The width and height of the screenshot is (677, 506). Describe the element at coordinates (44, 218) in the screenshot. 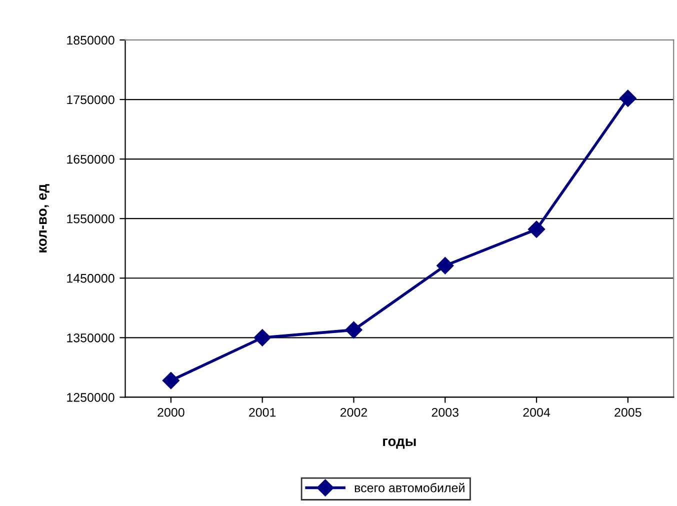

I see `y-axis-title: кол-во, ед` at that location.